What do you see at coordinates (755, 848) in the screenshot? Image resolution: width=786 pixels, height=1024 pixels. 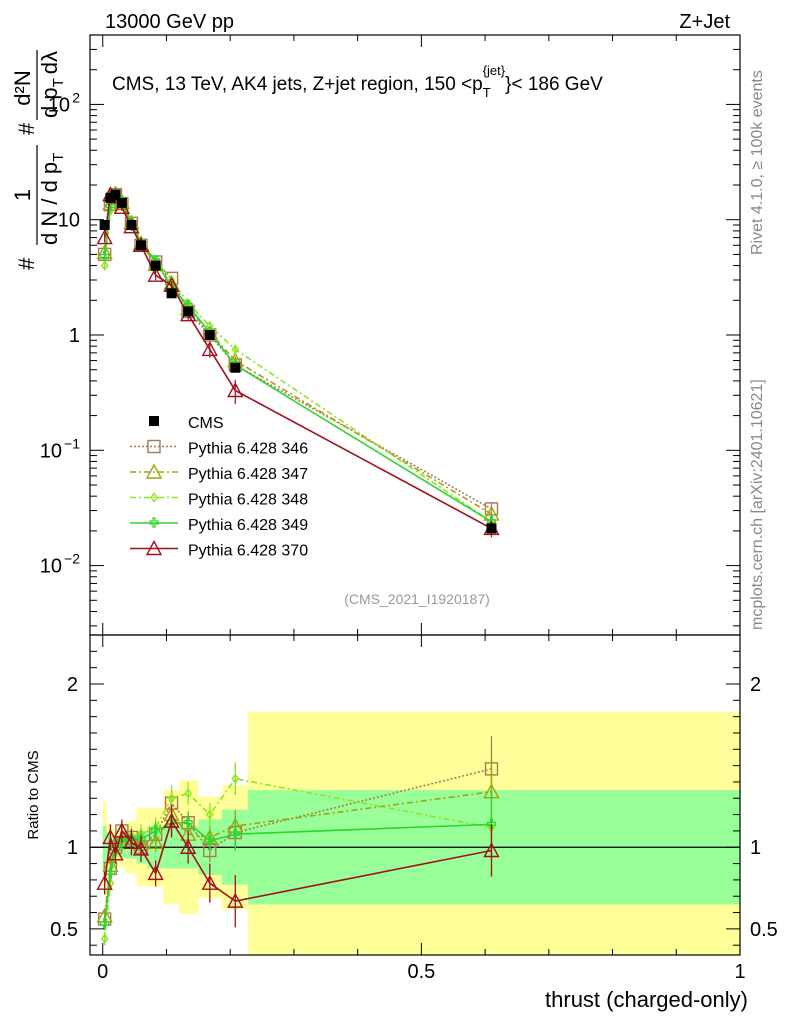 I see `ratio-y-tick-label-right-1: 1` at bounding box center [755, 848].